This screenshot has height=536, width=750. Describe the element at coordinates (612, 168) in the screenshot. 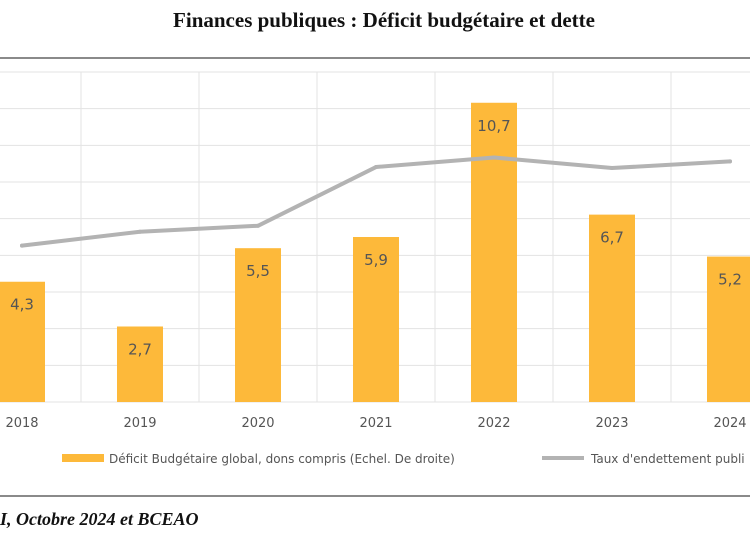

I see `line-point-2023` at that location.